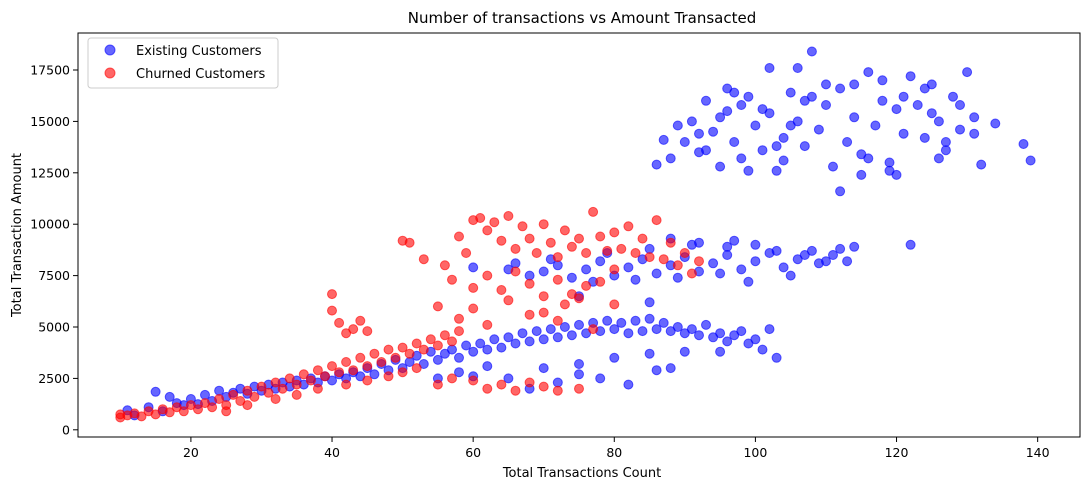  What do you see at coordinates (200, 74) in the screenshot?
I see `legend-label-churned: Churned Customers` at bounding box center [200, 74].